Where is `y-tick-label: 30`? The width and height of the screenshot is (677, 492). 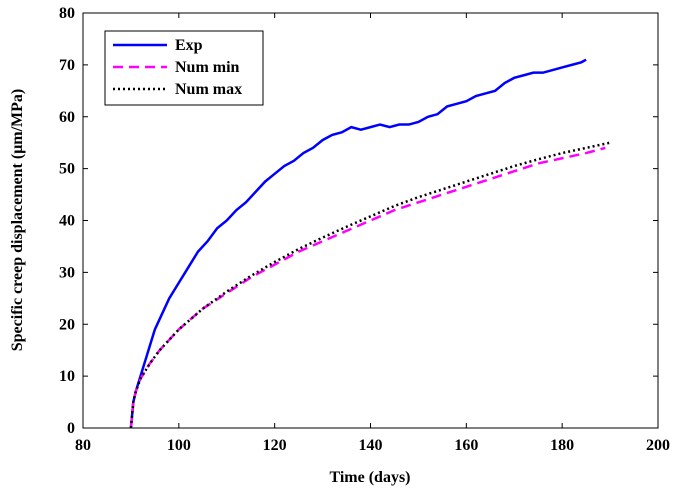
y-tick-label: 30 is located at coordinates (67, 272).